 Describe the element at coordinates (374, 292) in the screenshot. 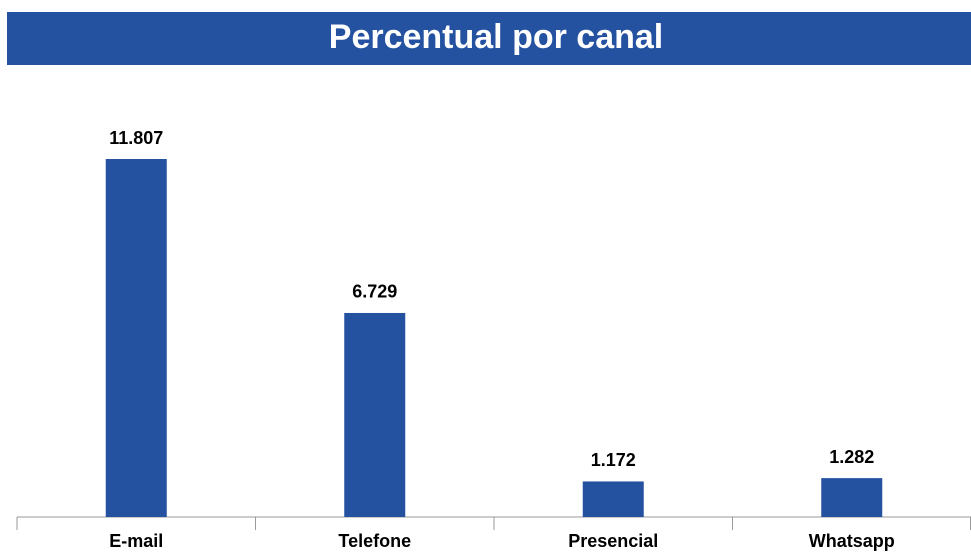

I see `value-label: 6.729` at that location.